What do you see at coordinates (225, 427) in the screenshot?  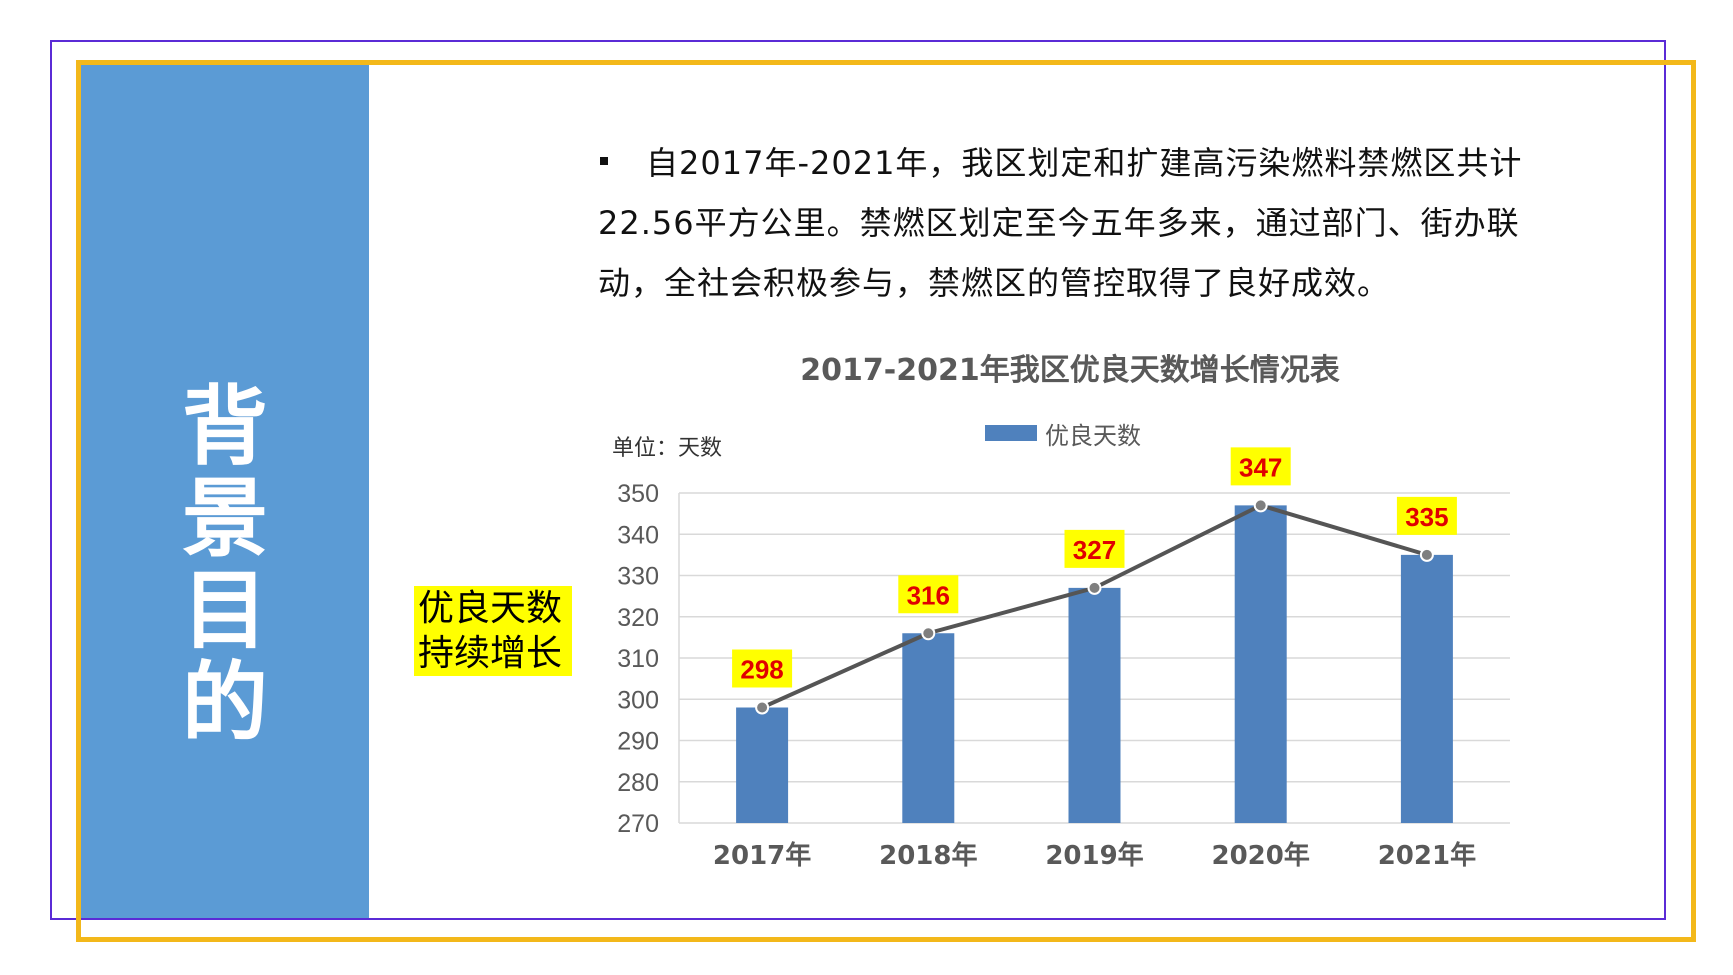 I see `sidebar-title-char: 背` at bounding box center [225, 427].